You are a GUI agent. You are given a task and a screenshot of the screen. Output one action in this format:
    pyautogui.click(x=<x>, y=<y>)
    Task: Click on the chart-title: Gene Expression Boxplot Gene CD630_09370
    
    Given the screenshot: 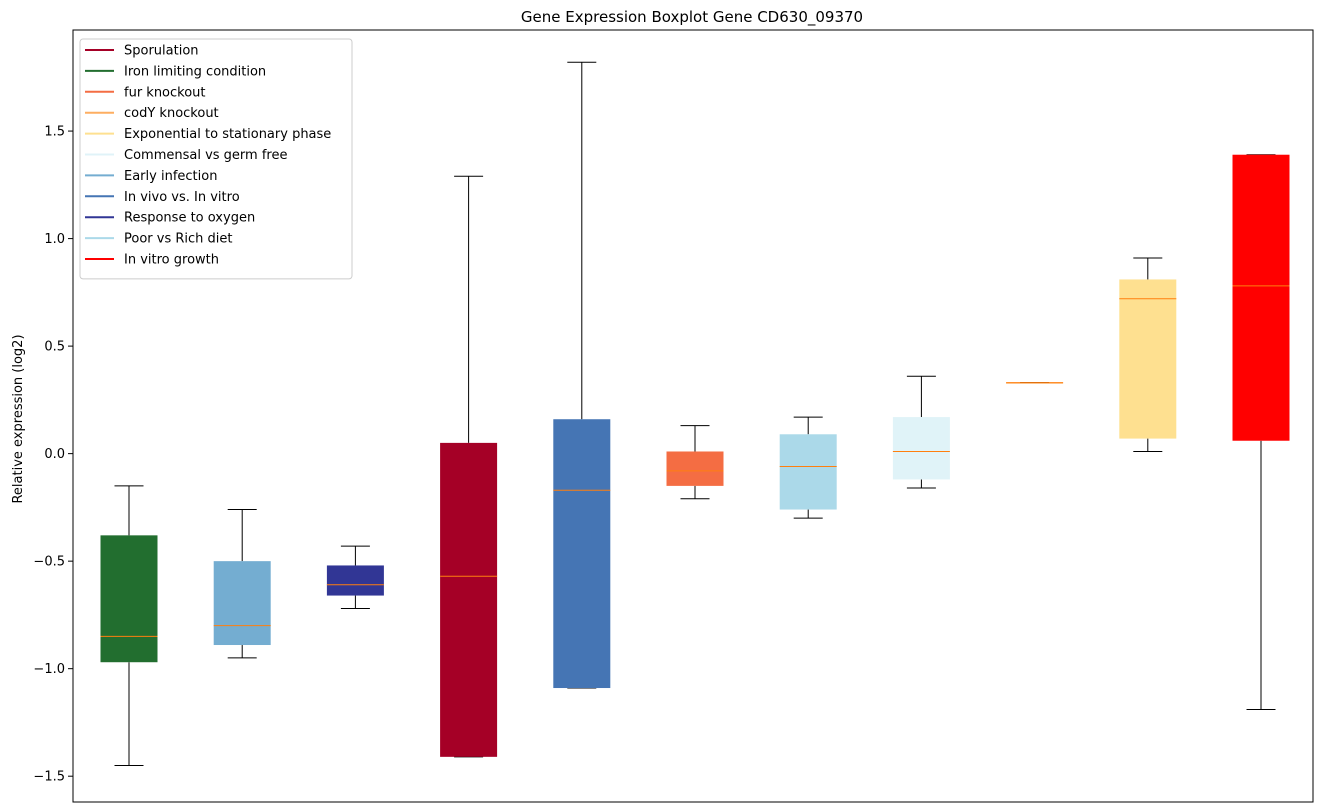 What is the action you would take?
    pyautogui.click(x=692, y=17)
    